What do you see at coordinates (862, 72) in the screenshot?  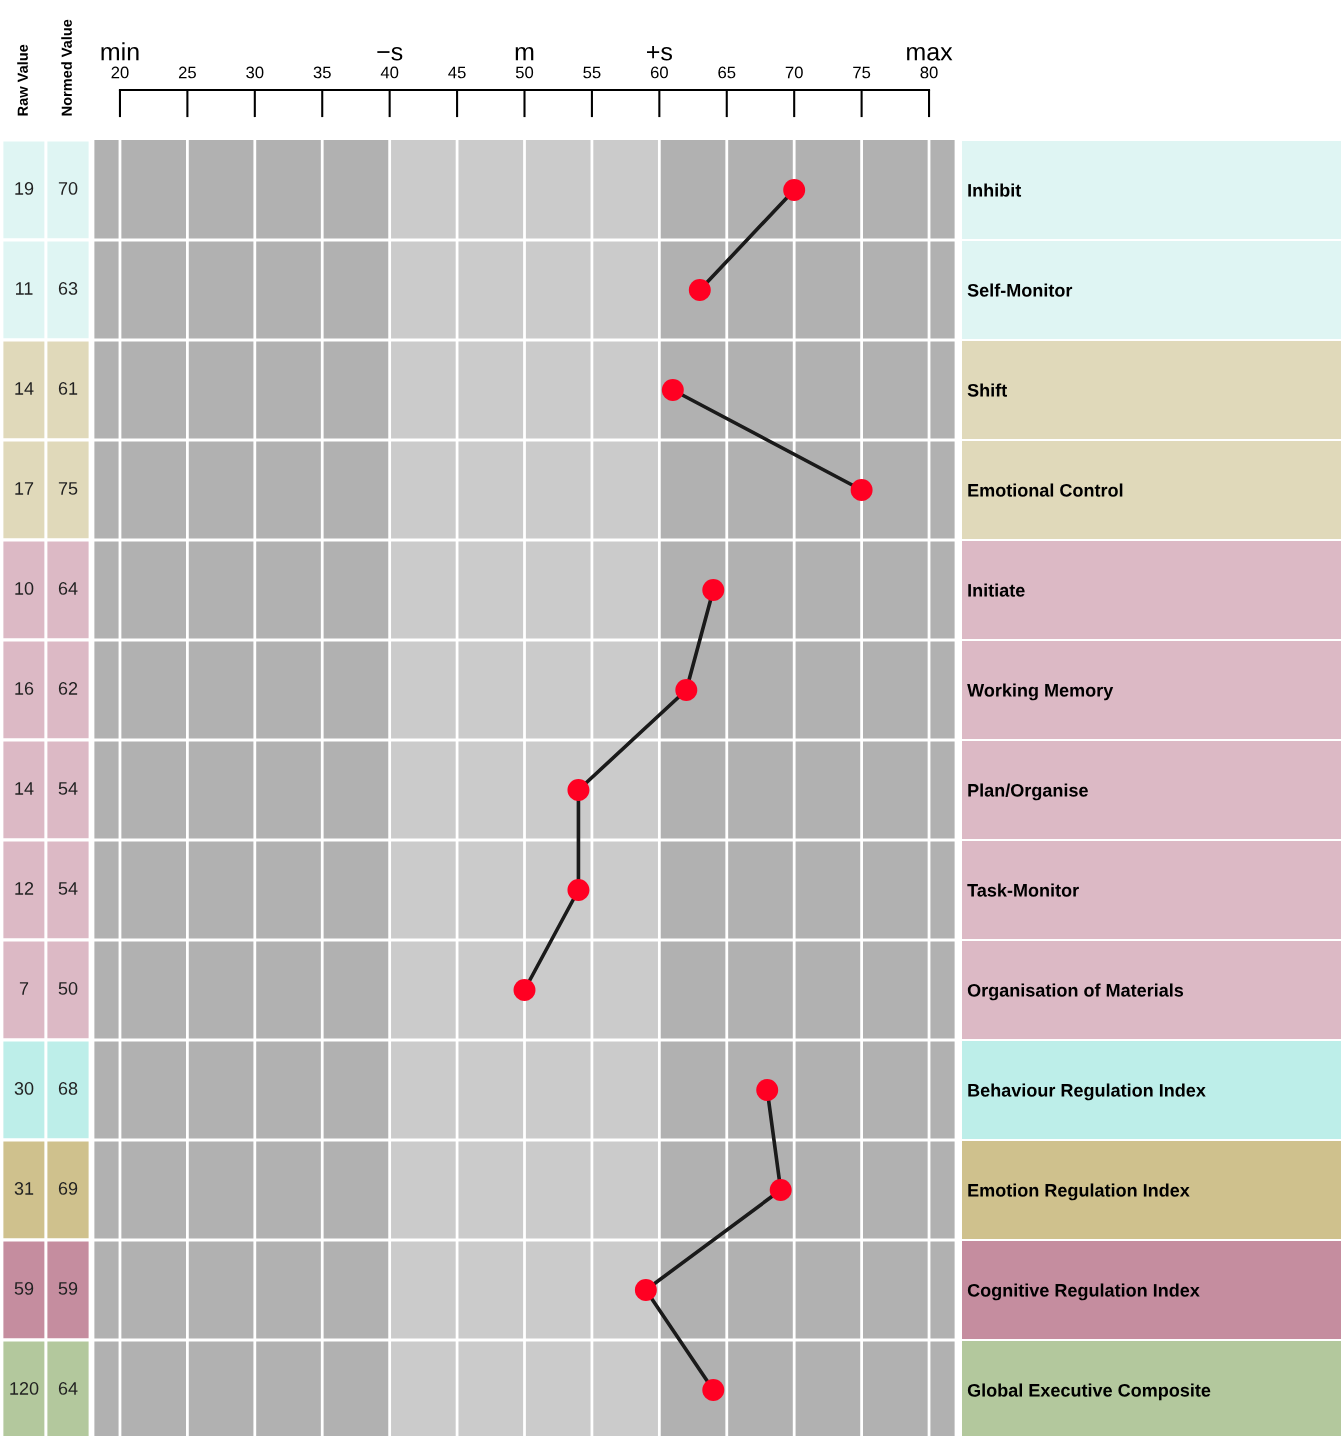 I see `x-tick-label: 75` at bounding box center [862, 72].